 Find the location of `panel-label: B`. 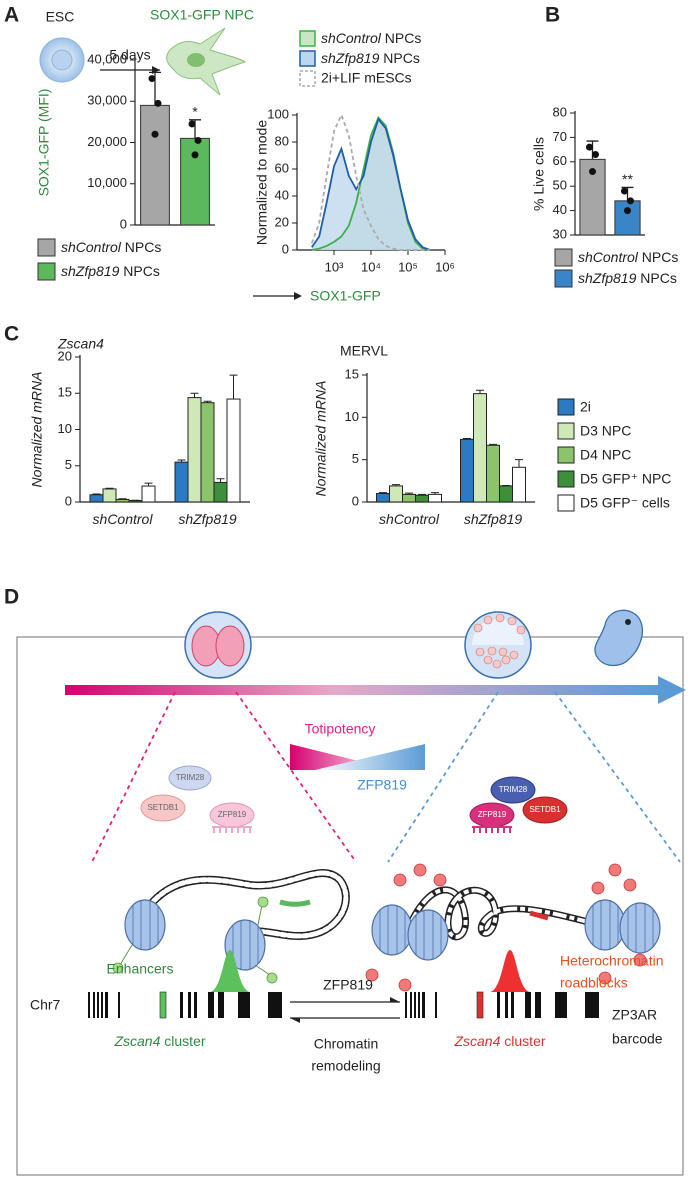

panel-label: B is located at coordinates (552, 15).